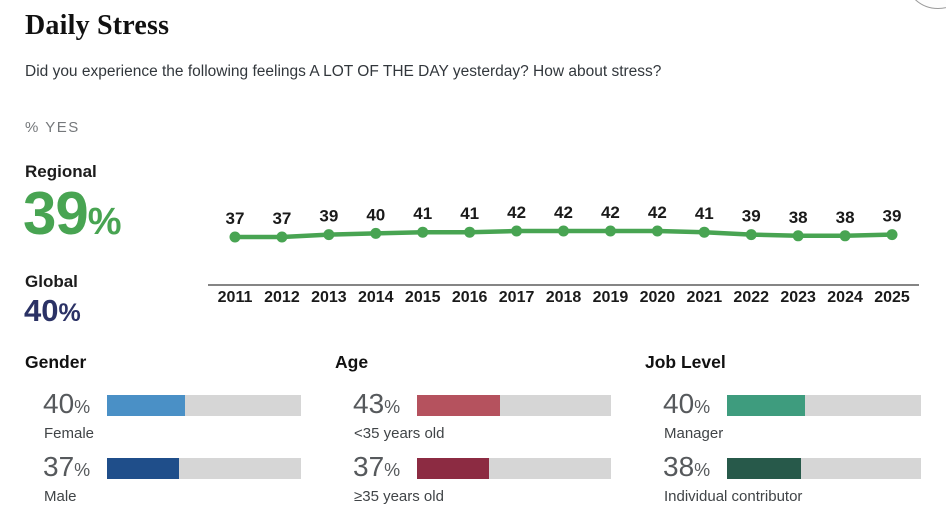 This screenshot has width=946, height=528. Describe the element at coordinates (60, 496) in the screenshot. I see `bar-label: Male` at that location.